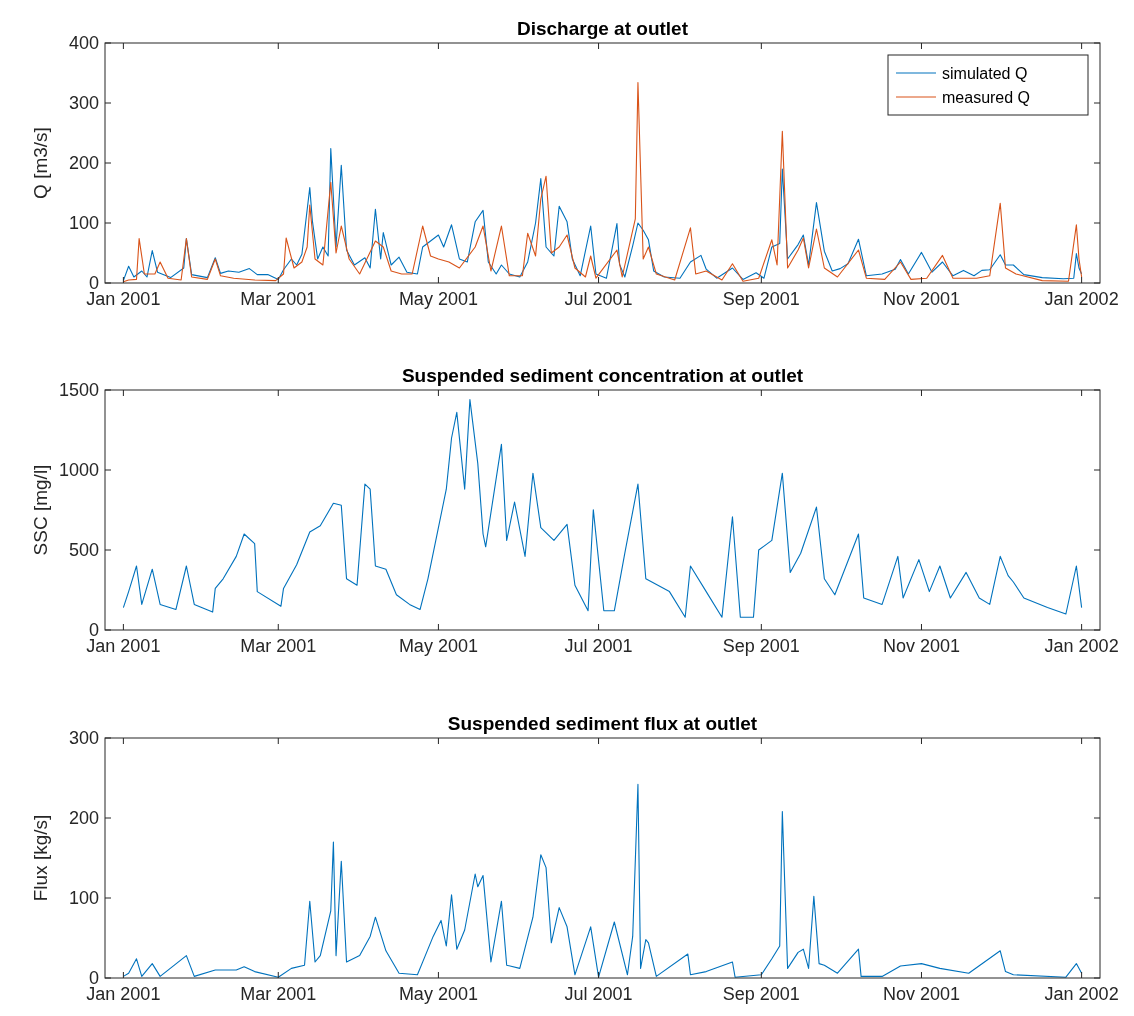 Image resolution: width=1134 pixels, height=1016 pixels. Describe the element at coordinates (78, 470) in the screenshot. I see `y-tick-label: 1000` at that location.